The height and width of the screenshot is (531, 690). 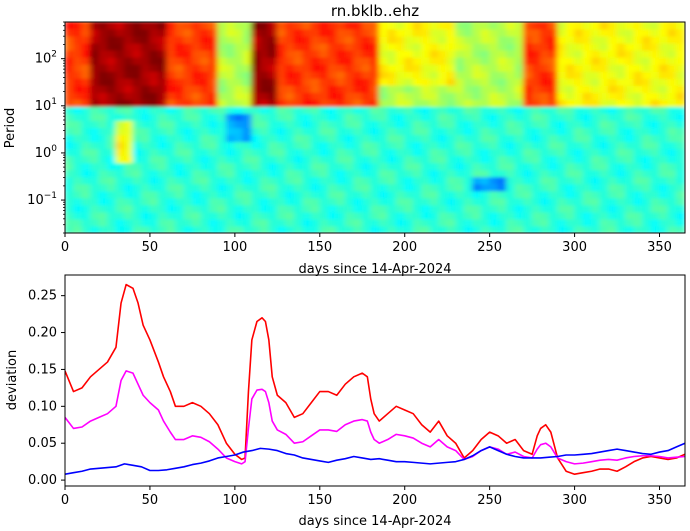 What do you see at coordinates (489, 247) in the screenshot?
I see `heatmap-x-tick-label: 250` at bounding box center [489, 247].